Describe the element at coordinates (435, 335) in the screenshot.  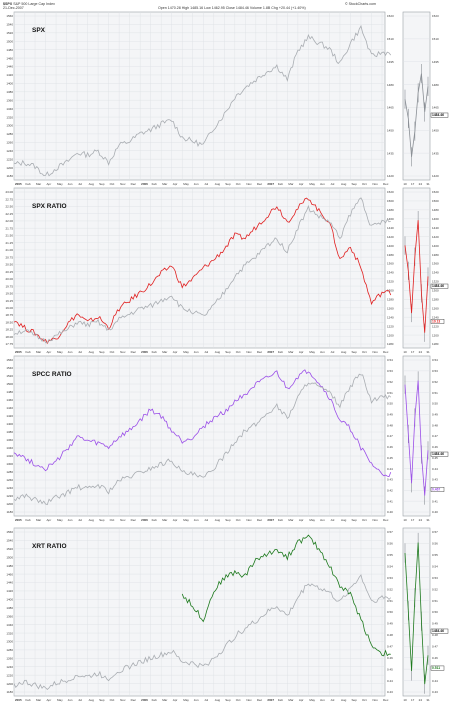
I see `inset-tick-label: 1200` at that location.